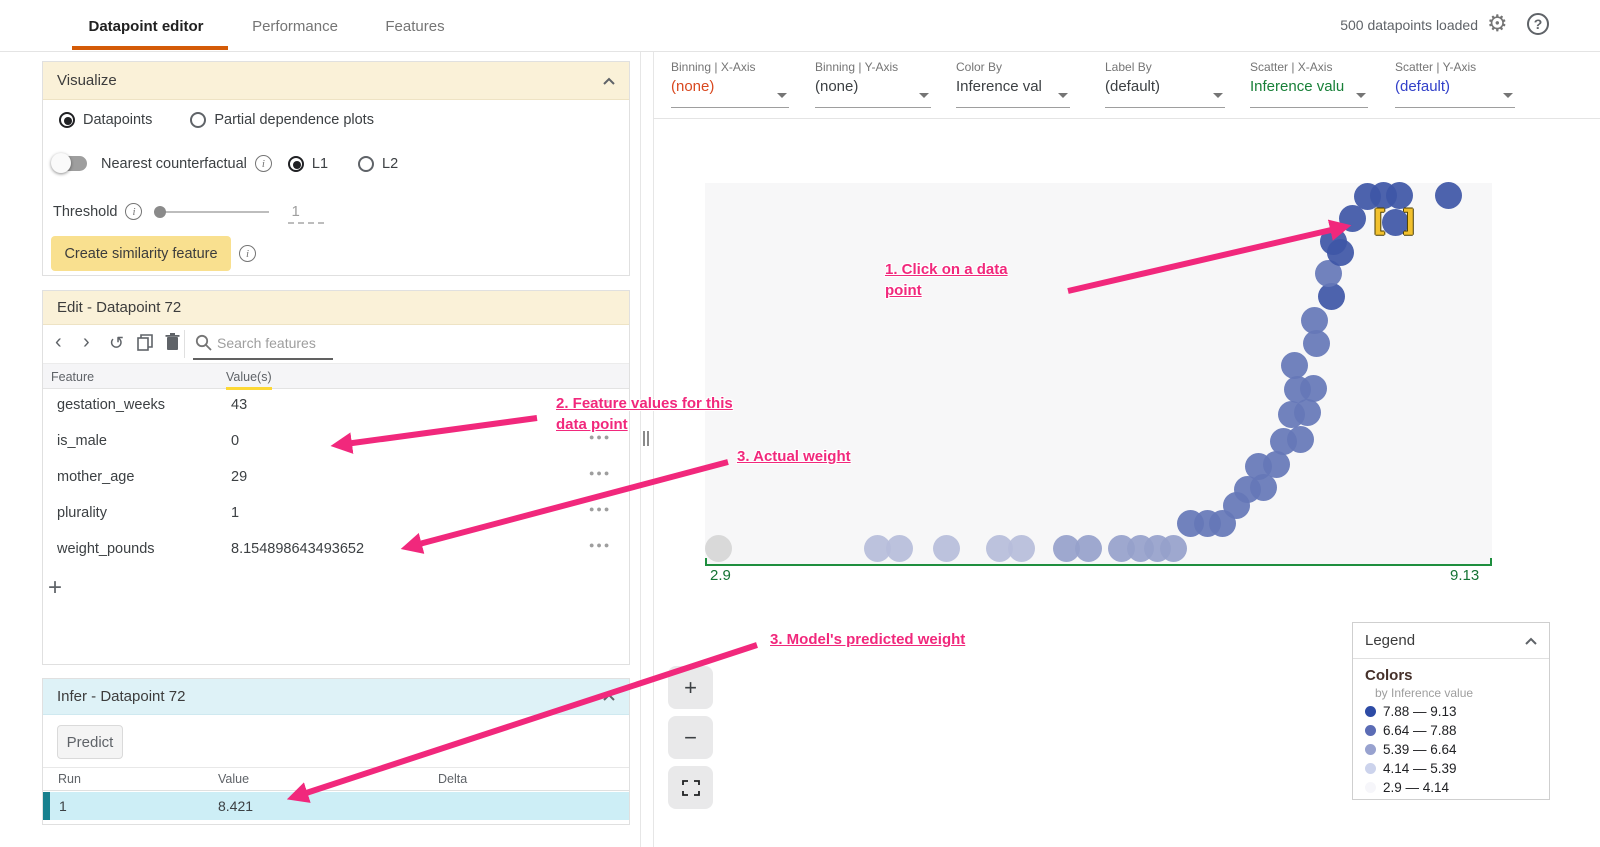 The width and height of the screenshot is (1600, 847). I want to click on threshold-info-icon: i, so click(134, 211).